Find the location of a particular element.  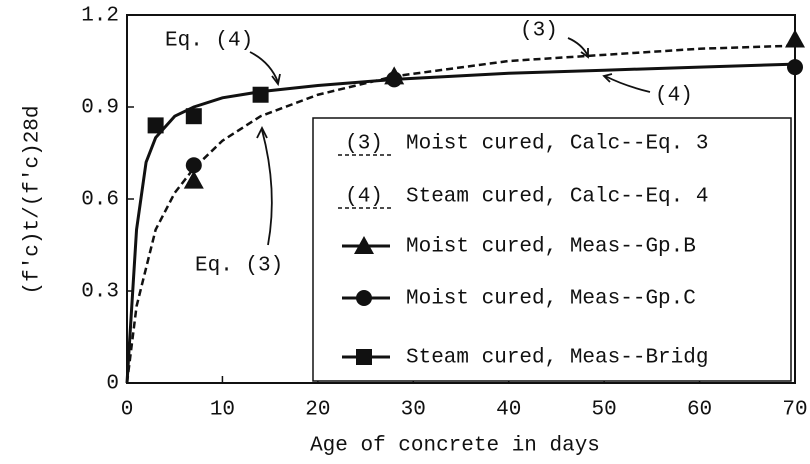

x-tick-label: 70 is located at coordinates (794, 410).